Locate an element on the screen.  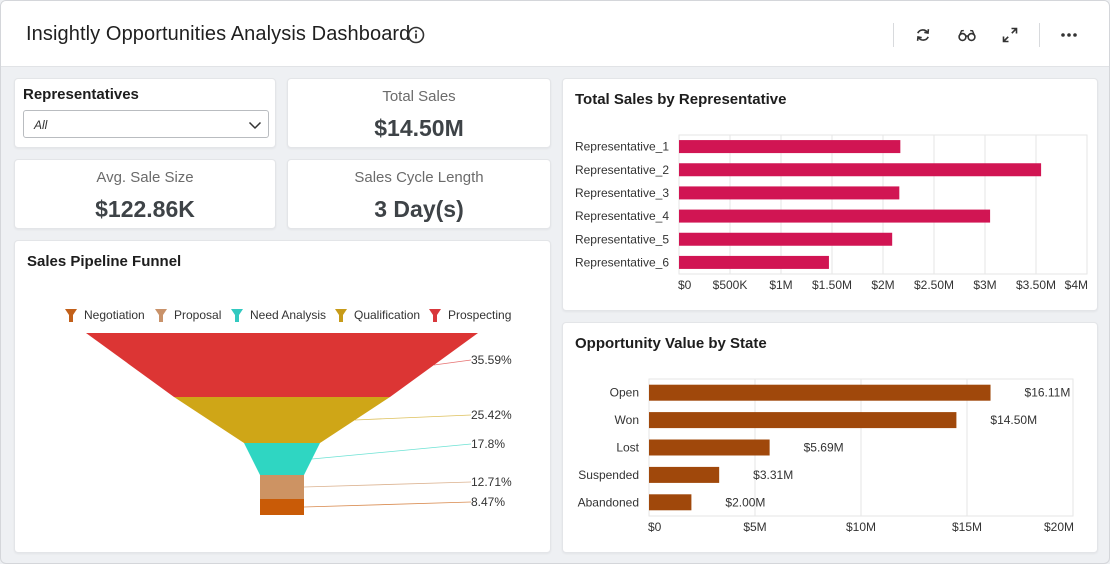
kpi-label: Avg. Sale Size is located at coordinates (145, 177).